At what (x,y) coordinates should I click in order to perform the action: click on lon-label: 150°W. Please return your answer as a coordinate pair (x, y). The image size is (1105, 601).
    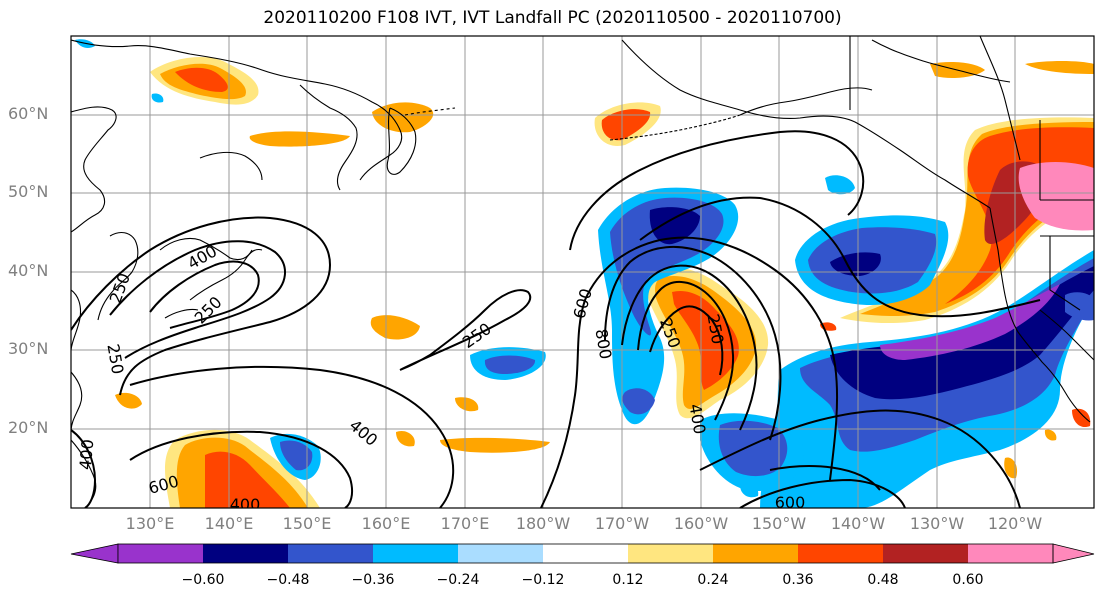
    Looking at the image, I should click on (779, 523).